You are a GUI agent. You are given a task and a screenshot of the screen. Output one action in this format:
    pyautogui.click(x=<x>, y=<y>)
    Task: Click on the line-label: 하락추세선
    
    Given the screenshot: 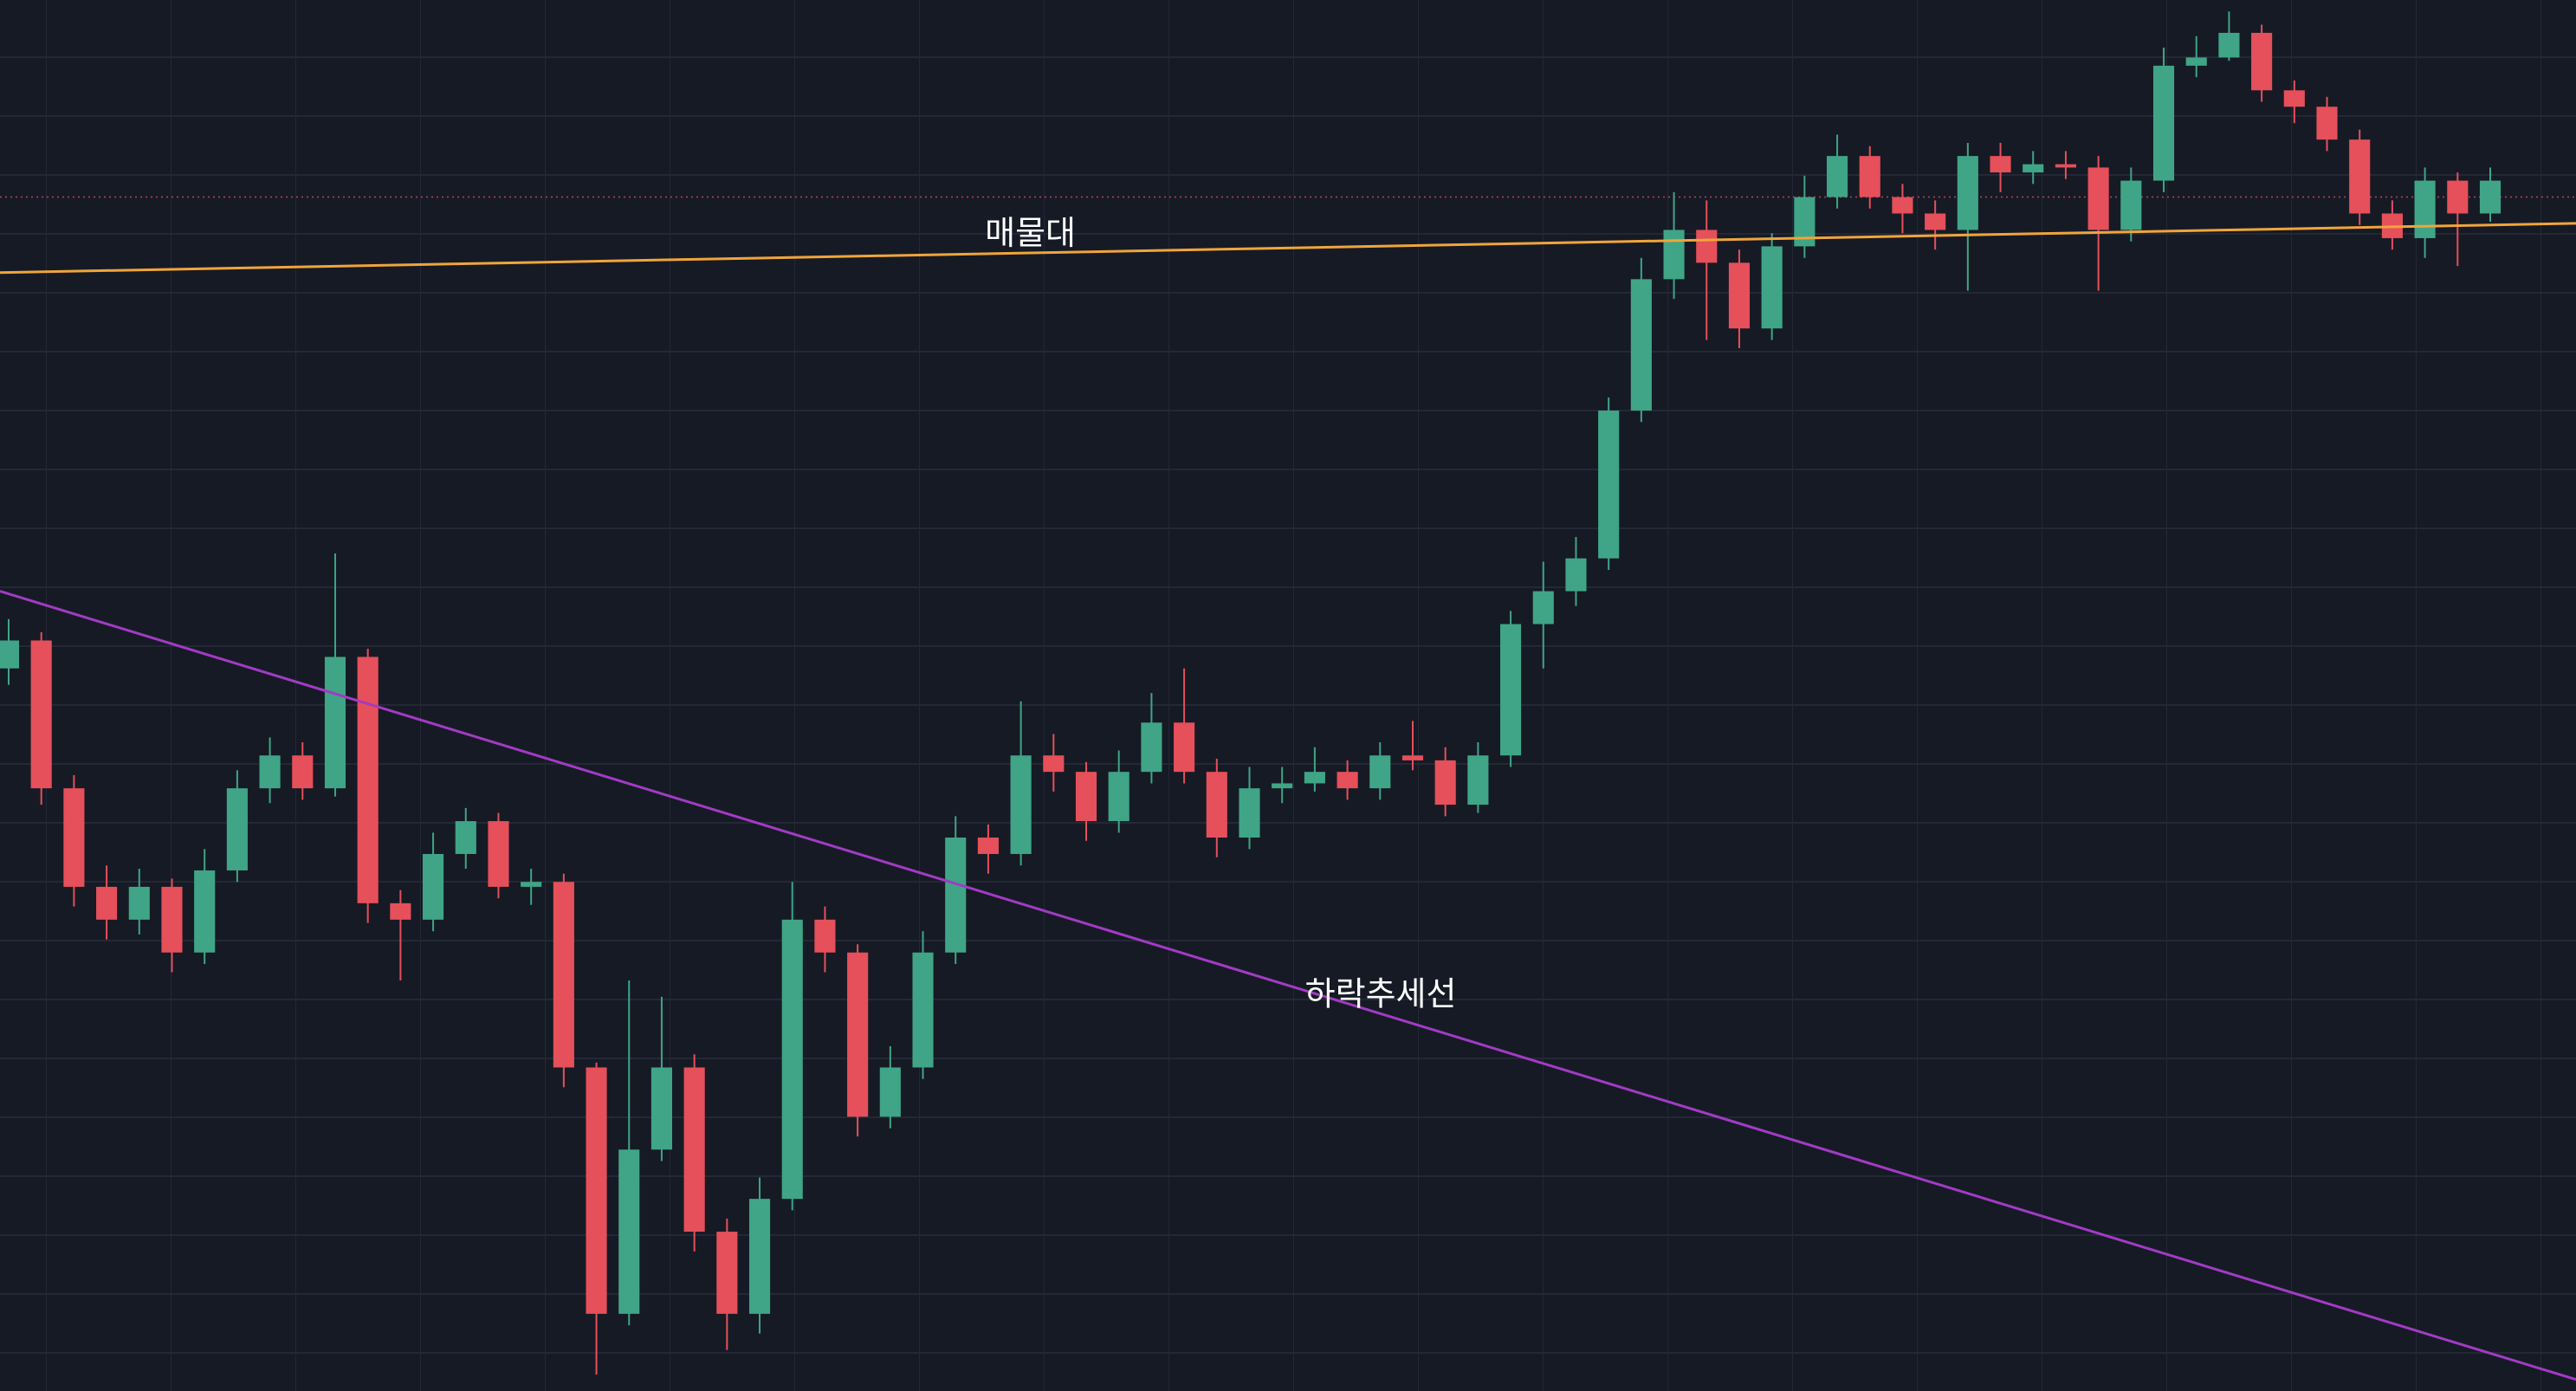 What is the action you would take?
    pyautogui.click(x=1381, y=994)
    